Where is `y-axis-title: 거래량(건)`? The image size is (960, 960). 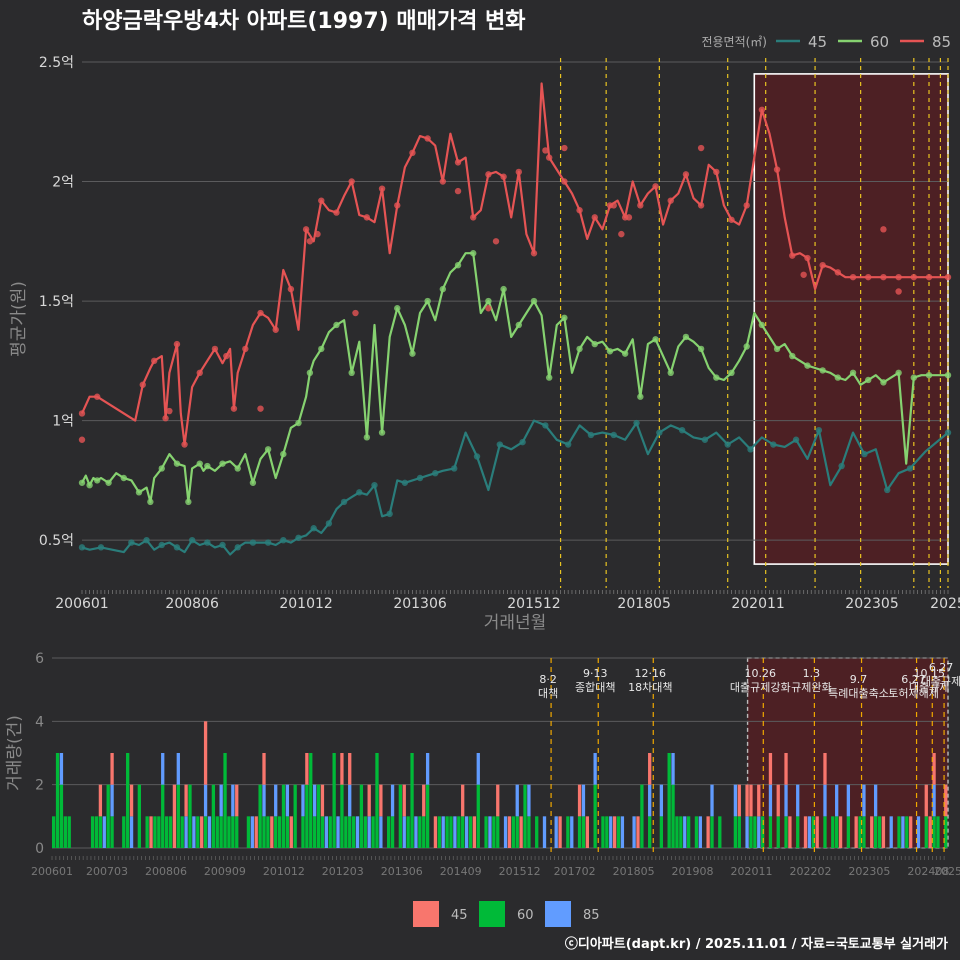
y-axis-title: 거래량(건) is located at coordinates (15, 753).